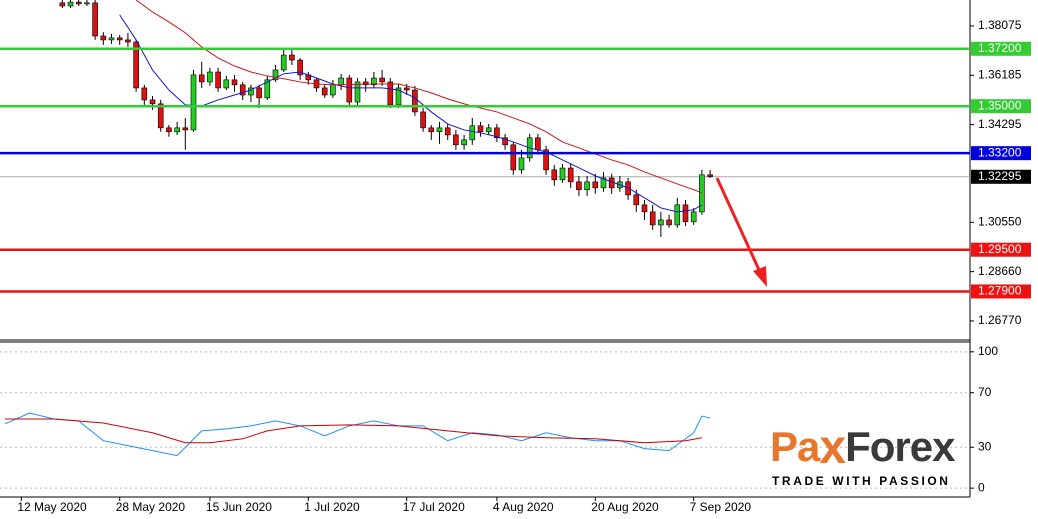  What do you see at coordinates (1000, 221) in the screenshot?
I see `y-tick-label: 1.30550` at bounding box center [1000, 221].